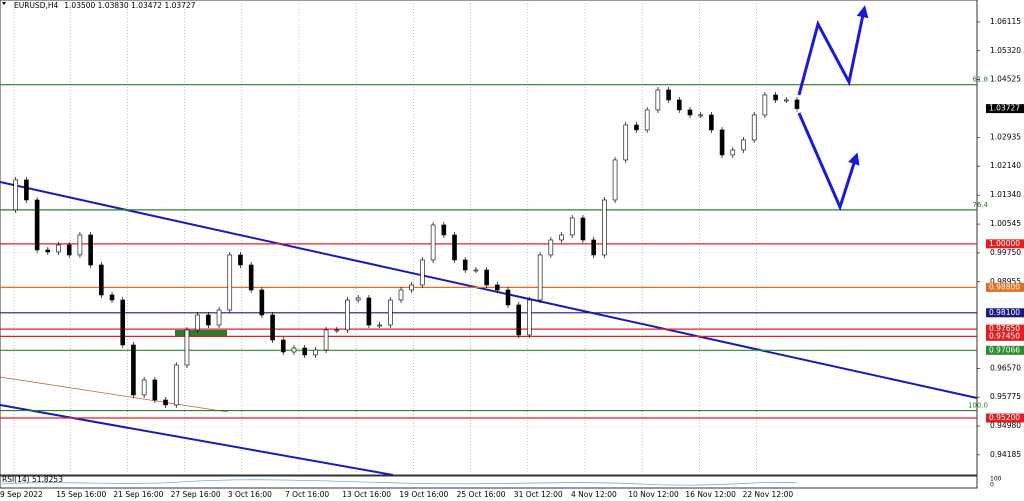 This screenshot has width=1024, height=501. What do you see at coordinates (1005, 109) in the screenshot?
I see `current-price-box` at bounding box center [1005, 109].